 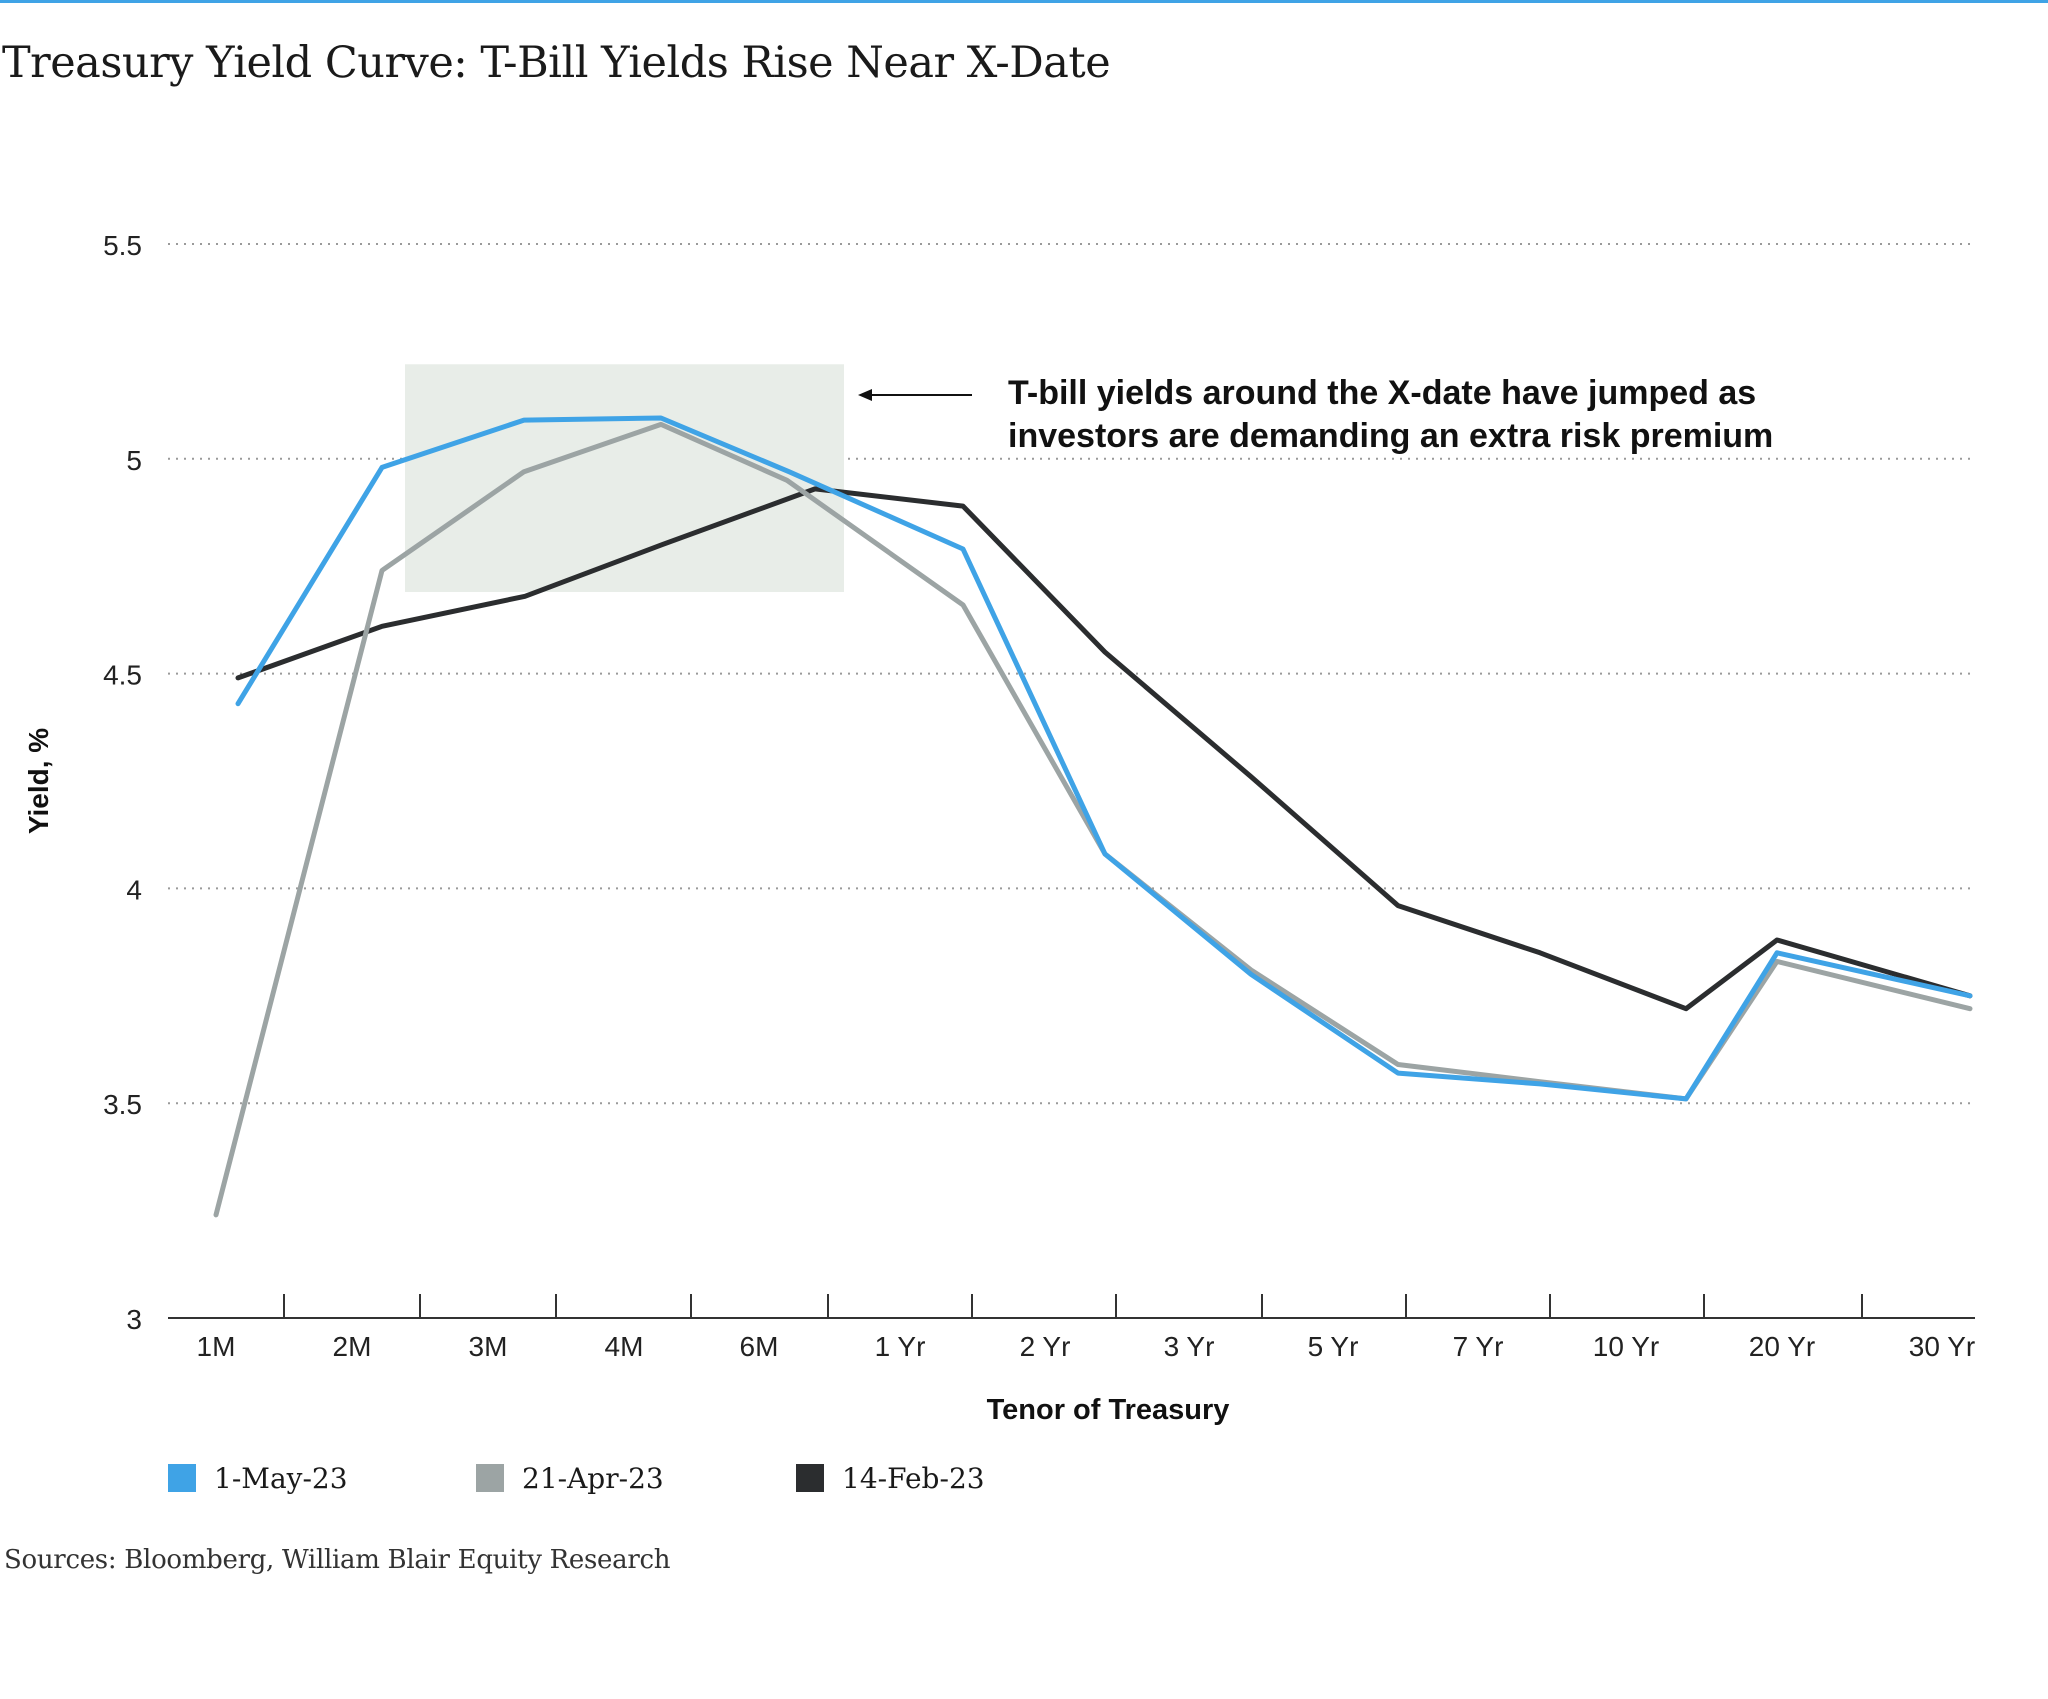 What do you see at coordinates (624, 1346) in the screenshot?
I see `x-tick-label: 4M` at bounding box center [624, 1346].